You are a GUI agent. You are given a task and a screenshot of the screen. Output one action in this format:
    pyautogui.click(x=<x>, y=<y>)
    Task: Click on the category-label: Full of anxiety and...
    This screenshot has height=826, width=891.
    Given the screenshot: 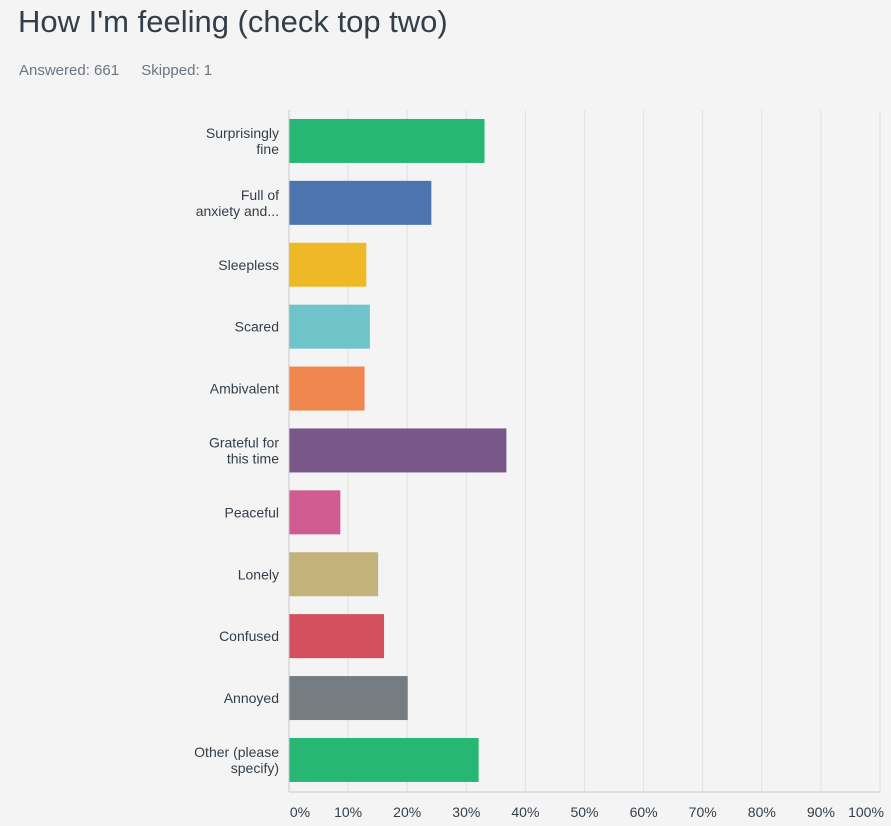 What is the action you would take?
    pyautogui.click(x=237, y=203)
    